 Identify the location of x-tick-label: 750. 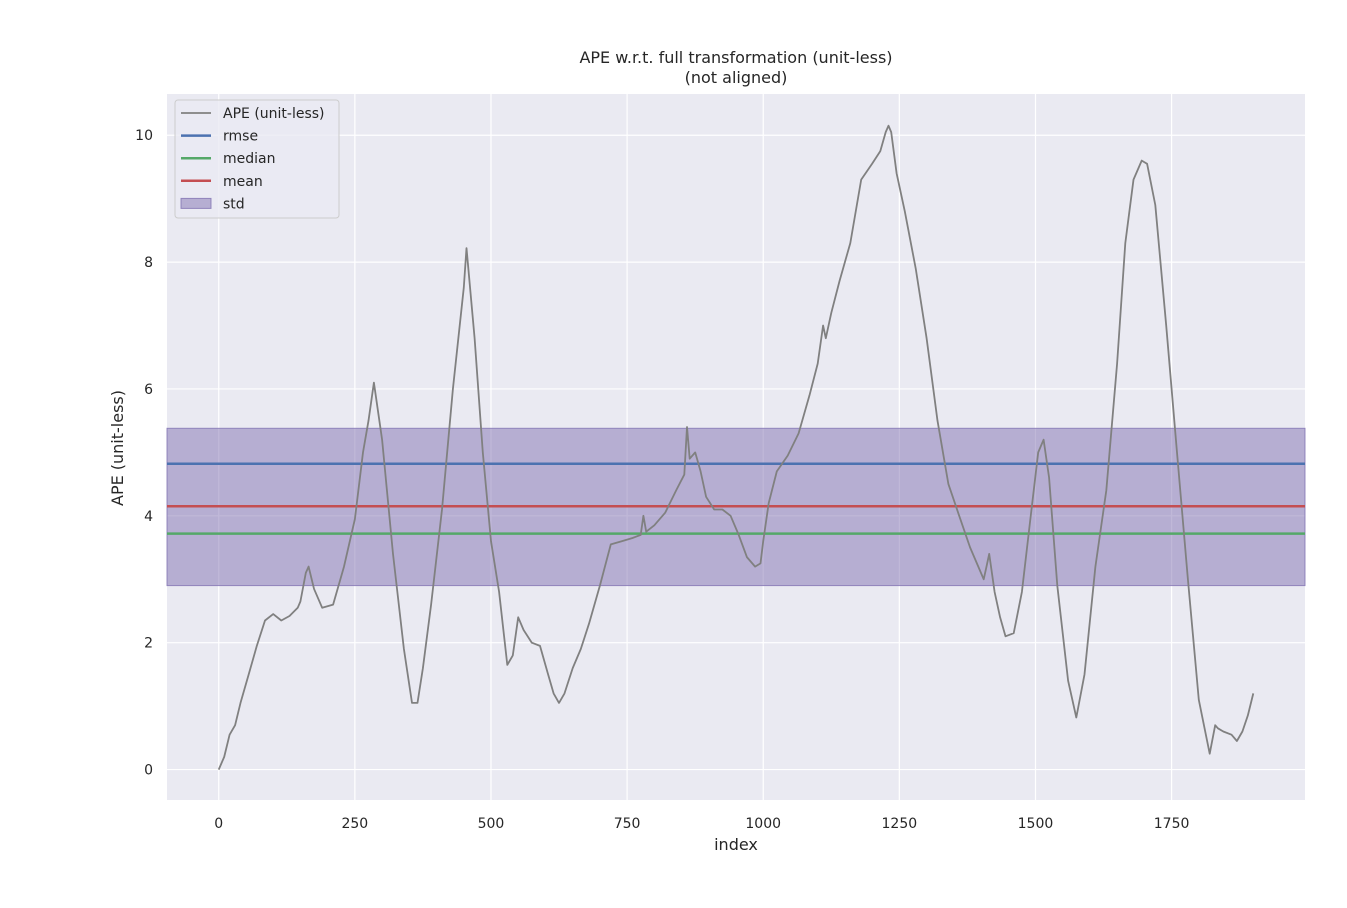
(627, 824).